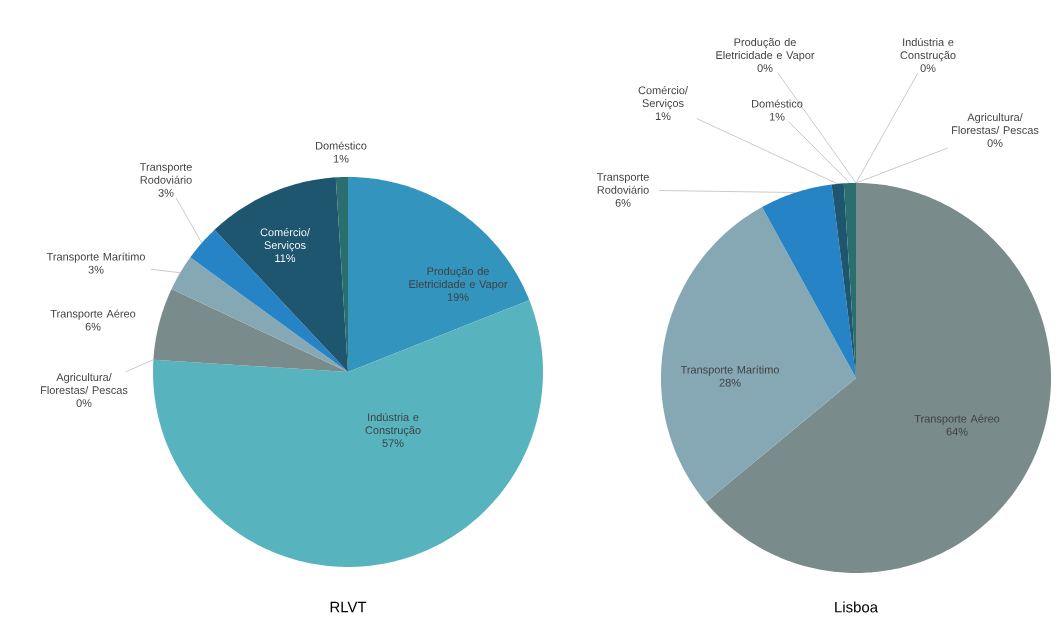  Describe the element at coordinates (730, 382) in the screenshot. I see `data-label: 28%` at that location.